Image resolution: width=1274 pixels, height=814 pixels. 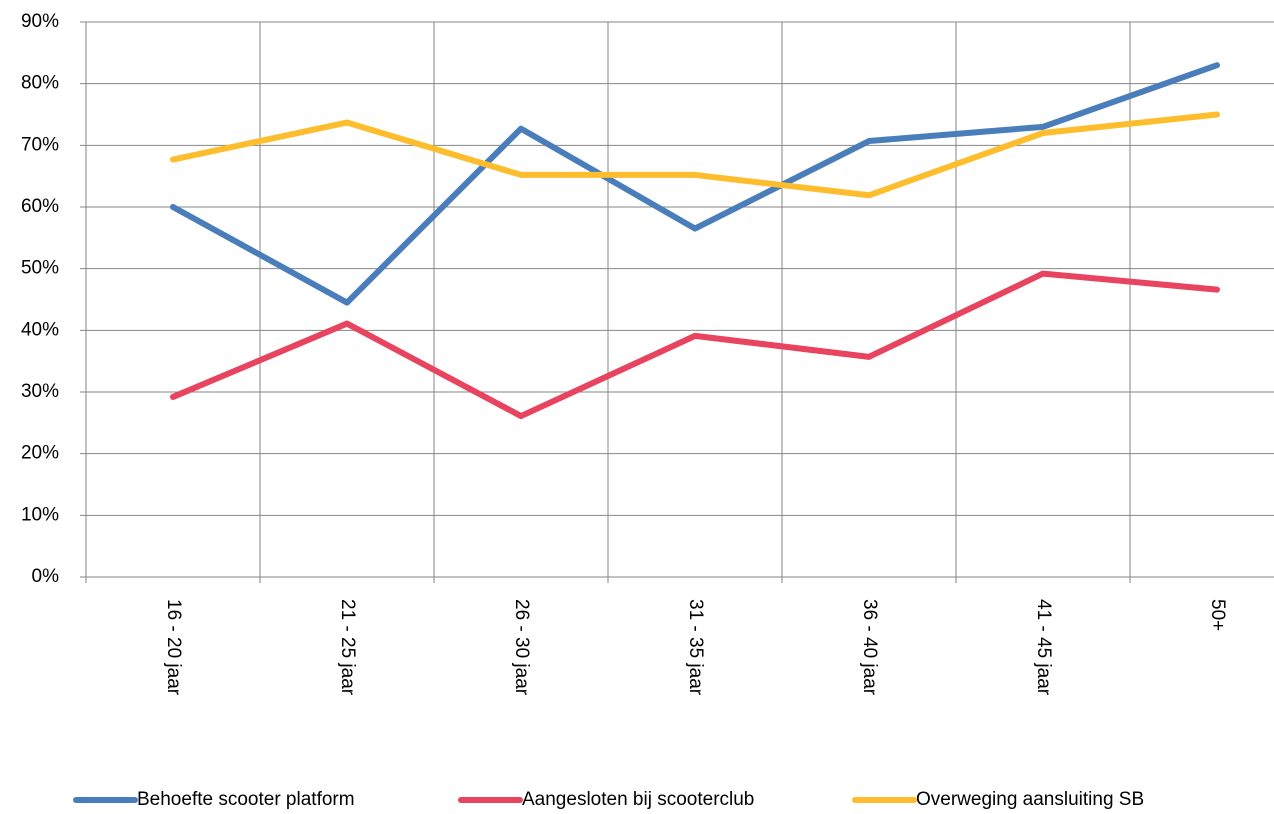 What do you see at coordinates (40, 329) in the screenshot?
I see `y-tick-label: 40%` at bounding box center [40, 329].